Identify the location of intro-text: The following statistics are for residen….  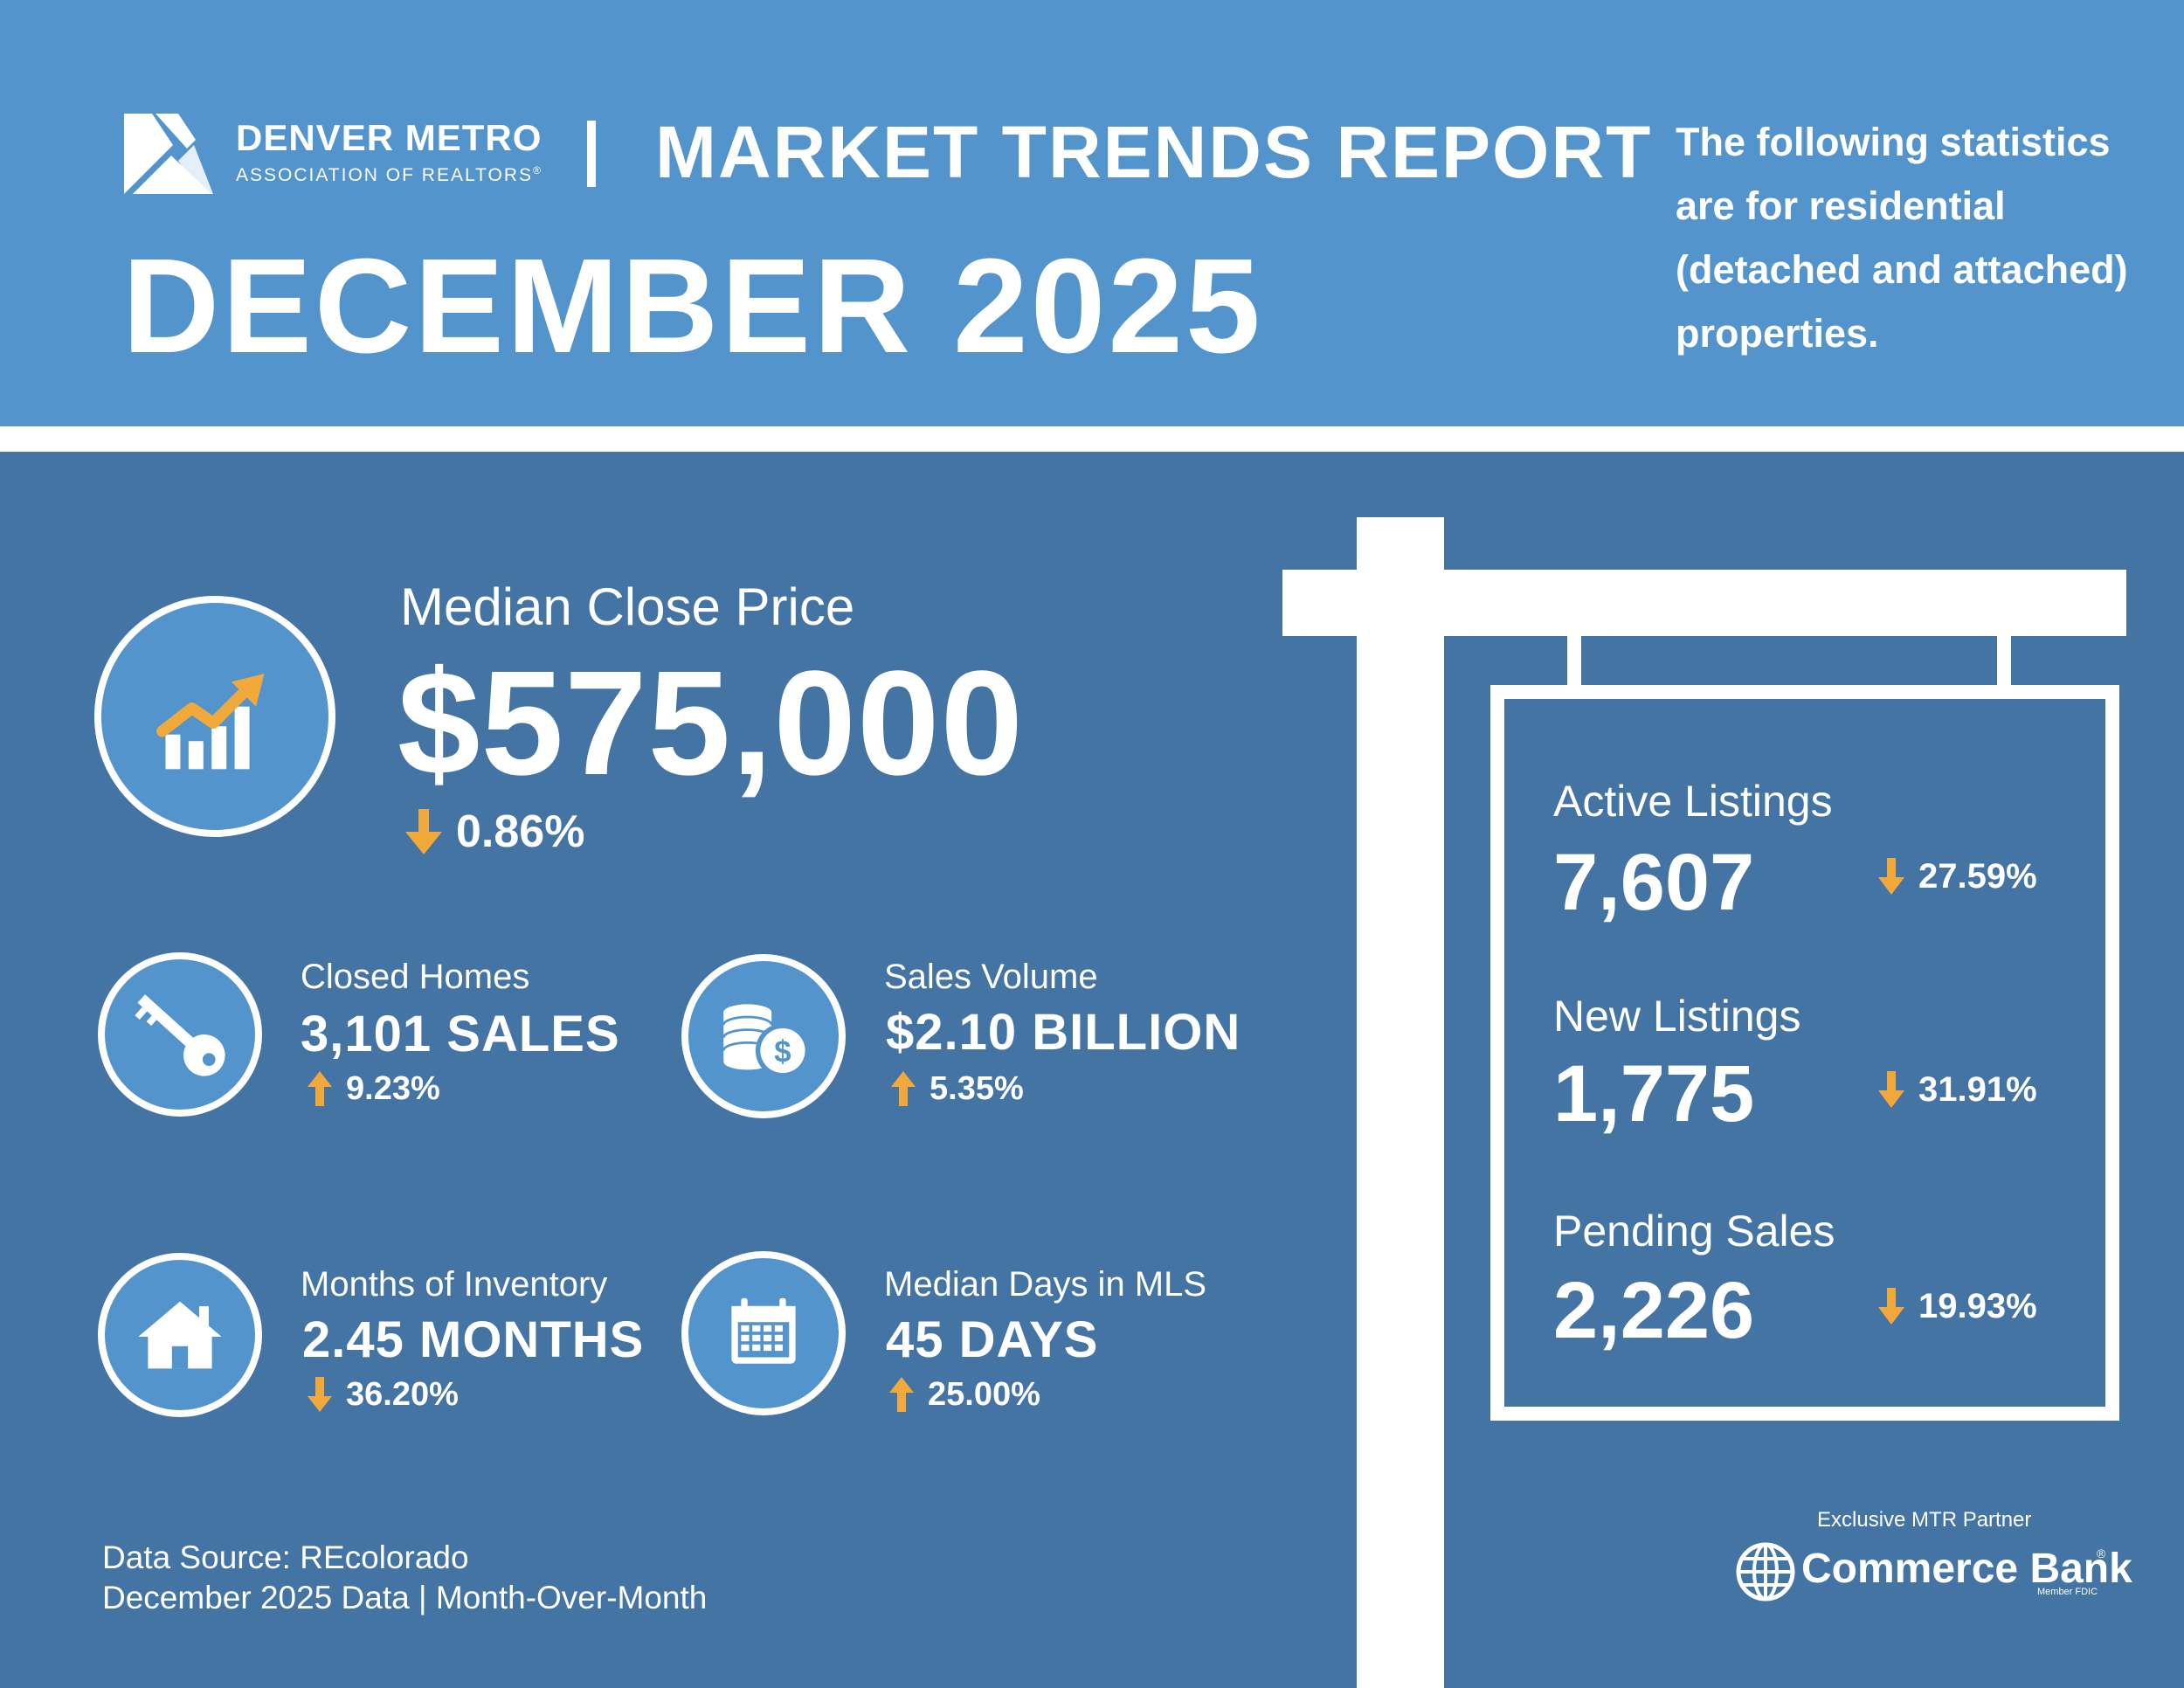
(1902, 238).